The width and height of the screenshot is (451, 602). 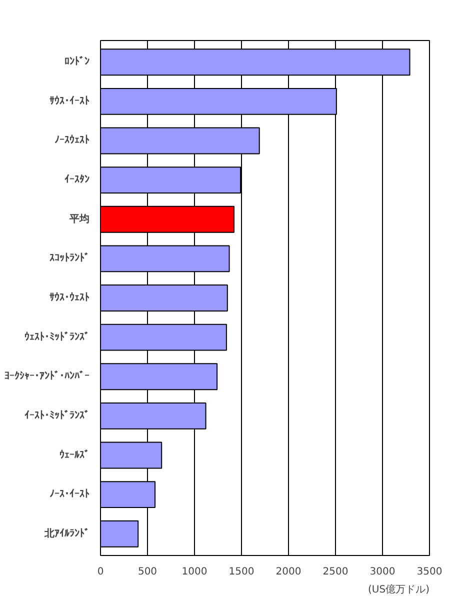 What do you see at coordinates (57, 415) in the screenshot?
I see `y-tick-label: ｲｰｽﾄ･ﾐｯﾄﾞﾗﾝｽﾞ` at bounding box center [57, 415].